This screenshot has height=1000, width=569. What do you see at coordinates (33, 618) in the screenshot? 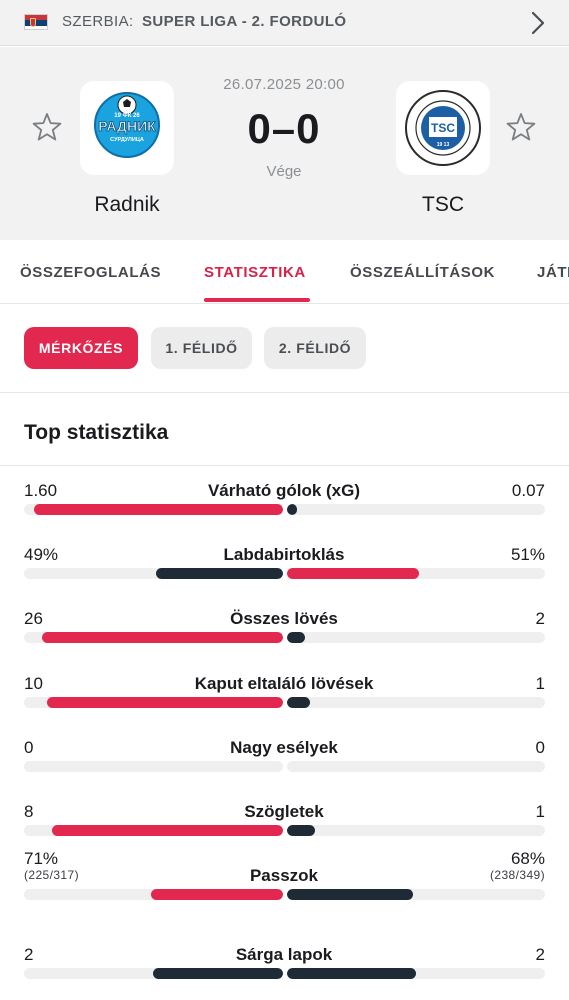
I see `stat-home-value: 26` at bounding box center [33, 618].